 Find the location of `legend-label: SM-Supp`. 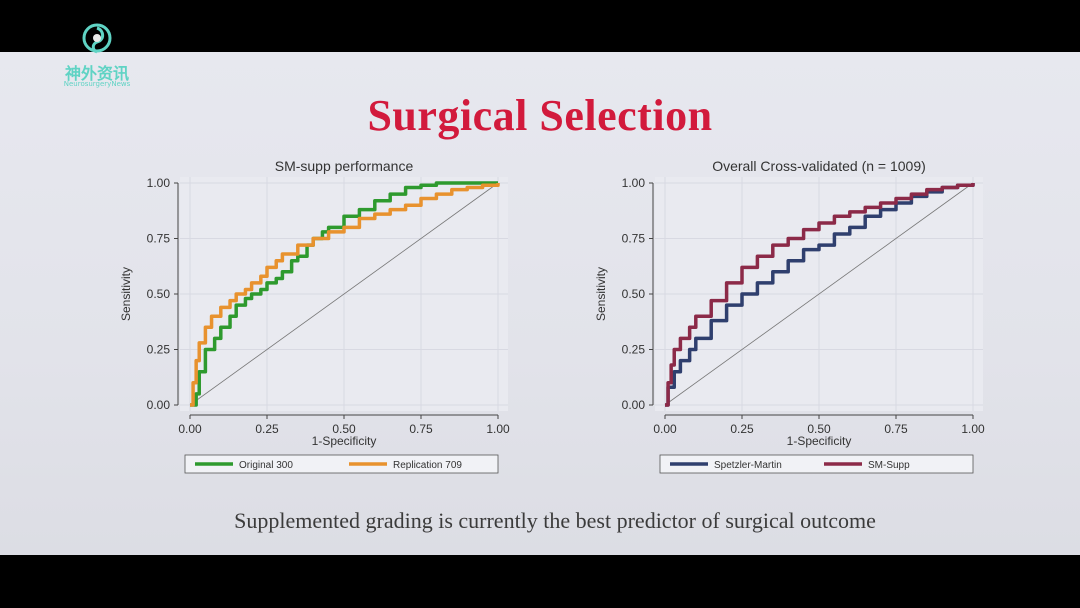

legend-label: SM-Supp is located at coordinates (889, 465).